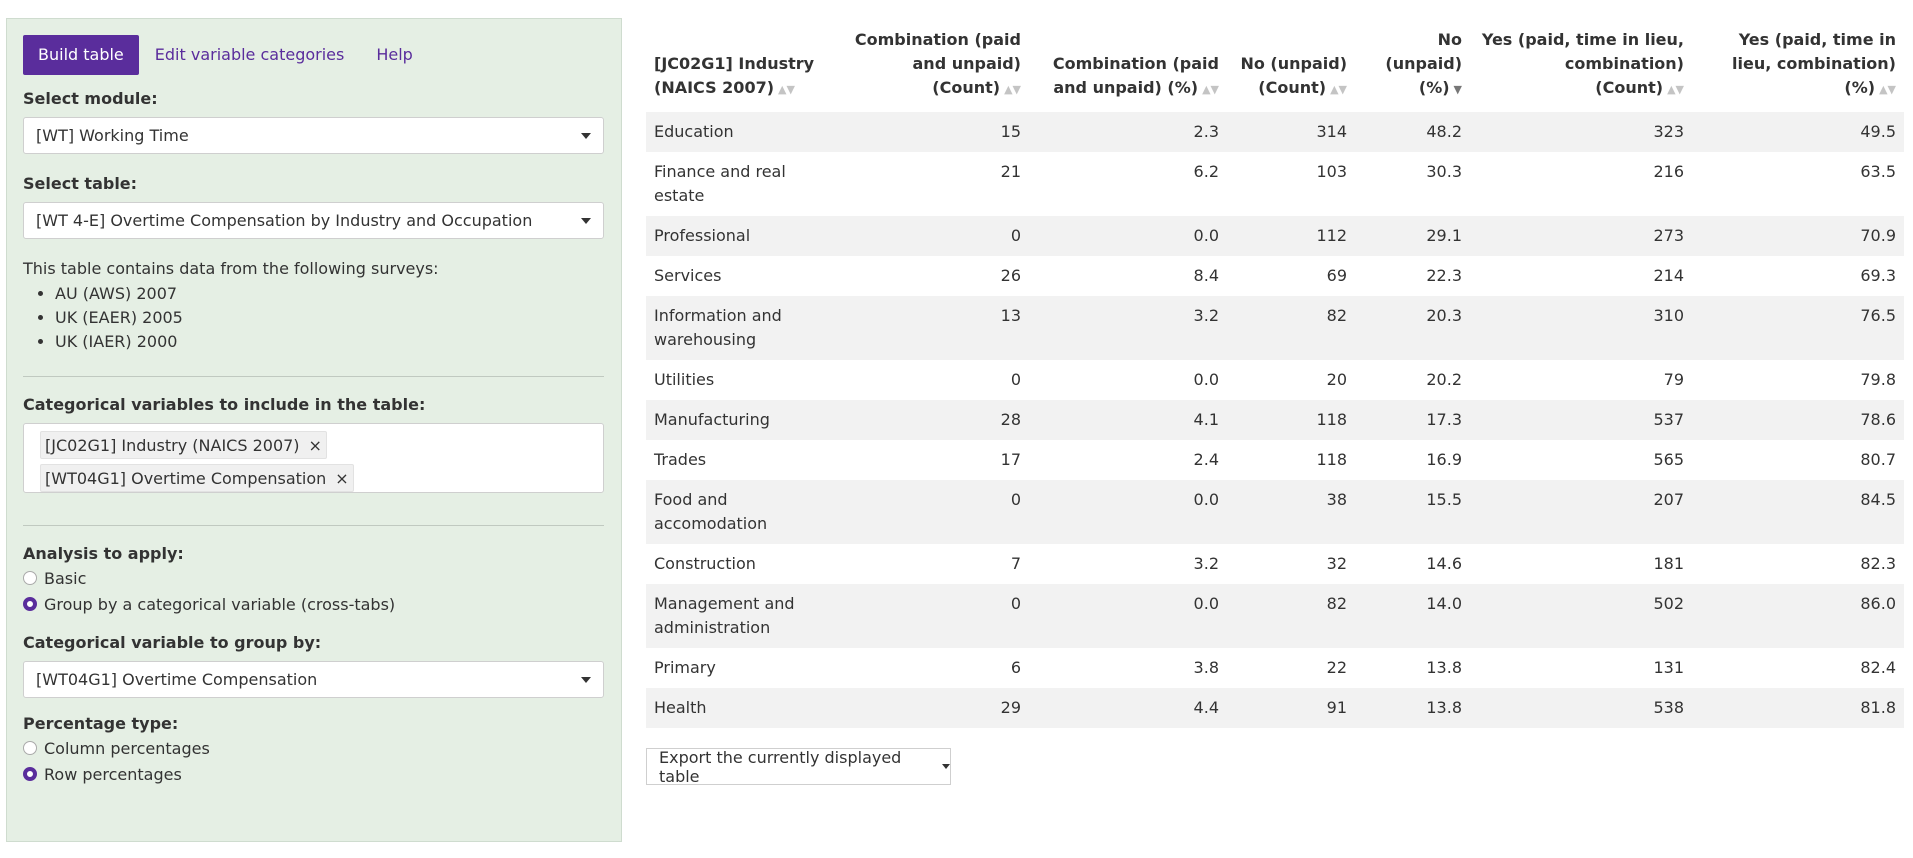  Describe the element at coordinates (1668, 707) in the screenshot. I see `value-cell: 538` at that location.